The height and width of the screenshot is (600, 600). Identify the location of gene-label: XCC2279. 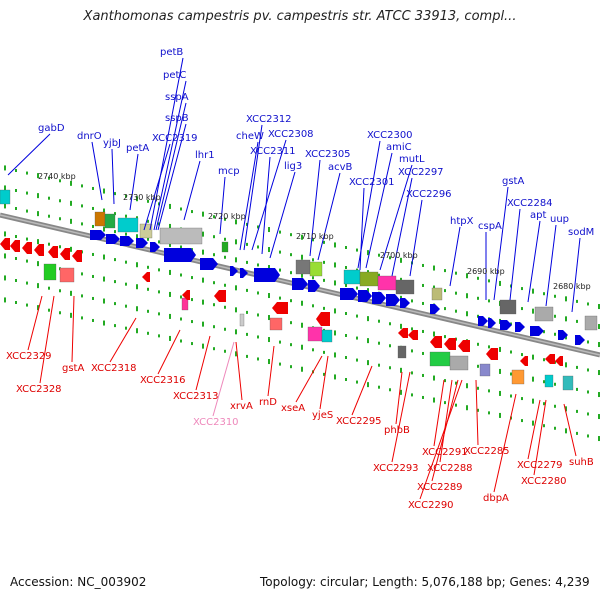
(540, 465).